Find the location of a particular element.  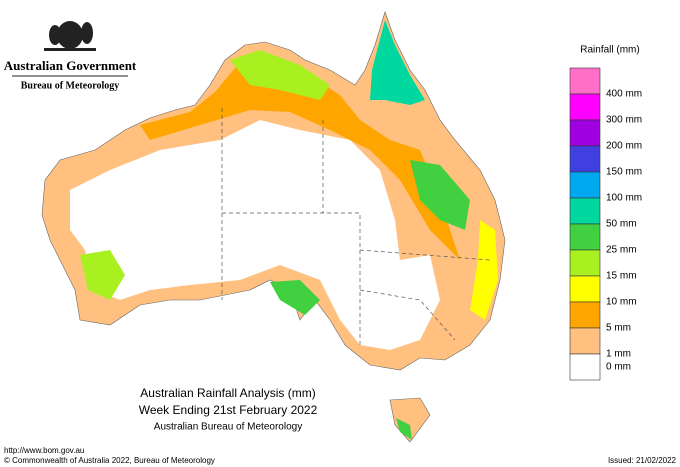

caption-line: Australian Rainfall Analysis (mm) is located at coordinates (227, 393).